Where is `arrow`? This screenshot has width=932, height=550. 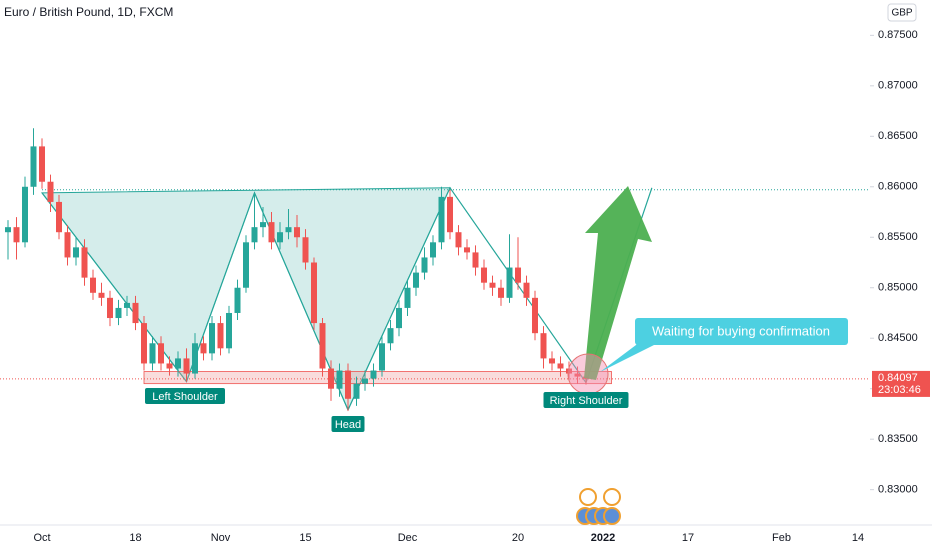 arrow is located at coordinates (618, 283).